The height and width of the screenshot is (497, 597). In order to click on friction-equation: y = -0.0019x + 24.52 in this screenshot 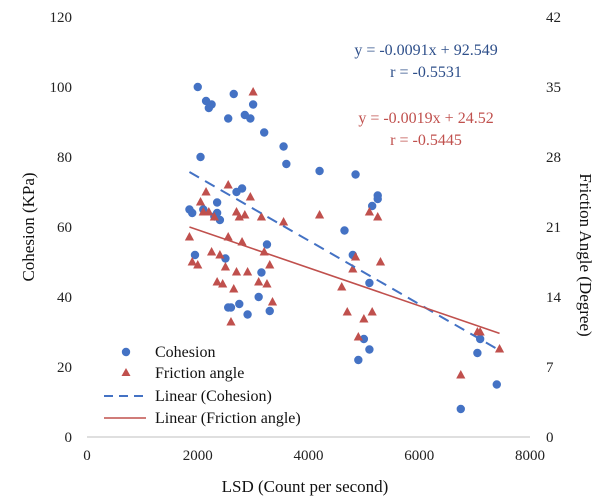, I will do `click(425, 118)`.